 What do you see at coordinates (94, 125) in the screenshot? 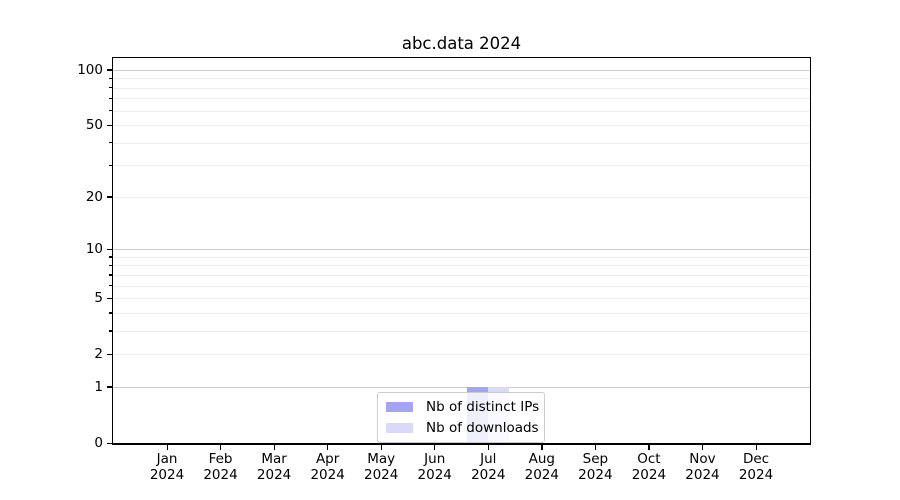
I see `y-tick-label: 50` at bounding box center [94, 125].